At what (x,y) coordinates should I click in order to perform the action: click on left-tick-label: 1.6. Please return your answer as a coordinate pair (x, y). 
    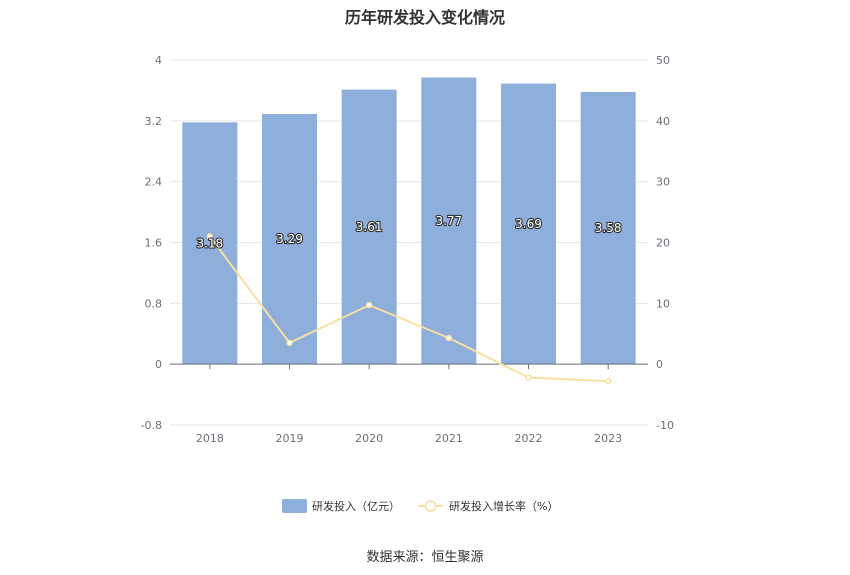
    Looking at the image, I should click on (154, 243).